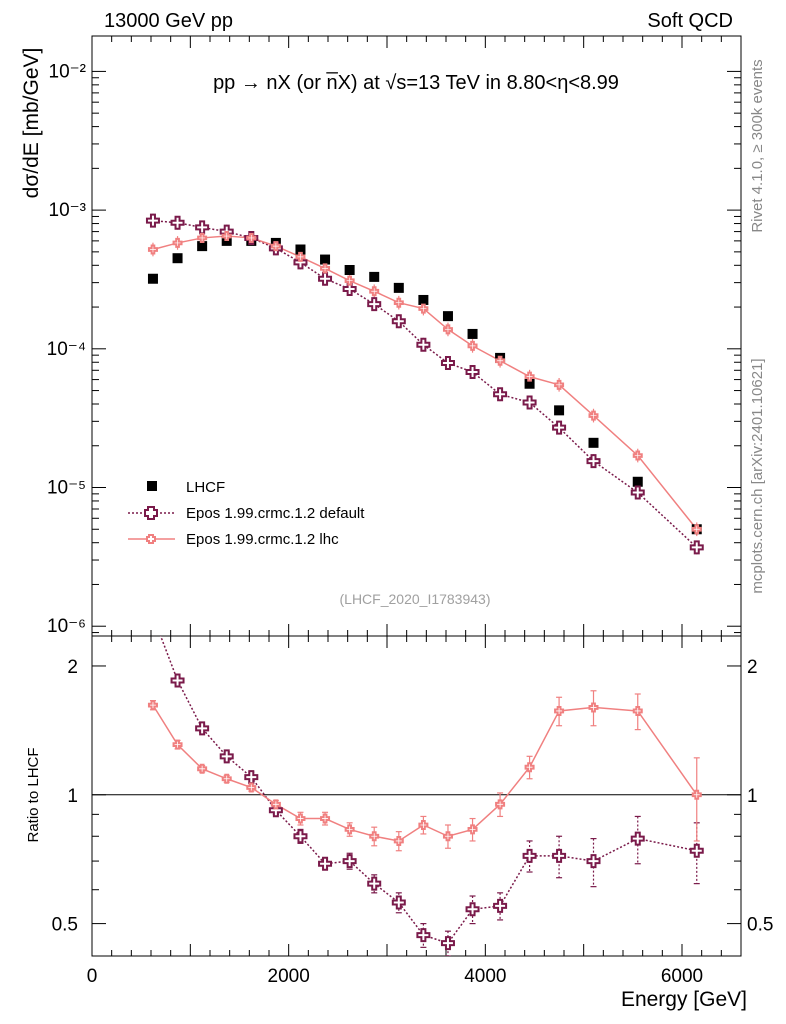  I want to click on x-axis-label: Energy [GeV], so click(684, 999).